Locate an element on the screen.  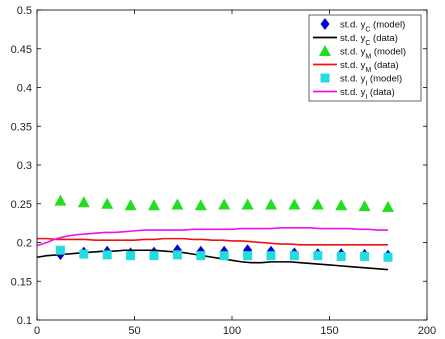
series-std_yI_data is located at coordinates (212, 236).